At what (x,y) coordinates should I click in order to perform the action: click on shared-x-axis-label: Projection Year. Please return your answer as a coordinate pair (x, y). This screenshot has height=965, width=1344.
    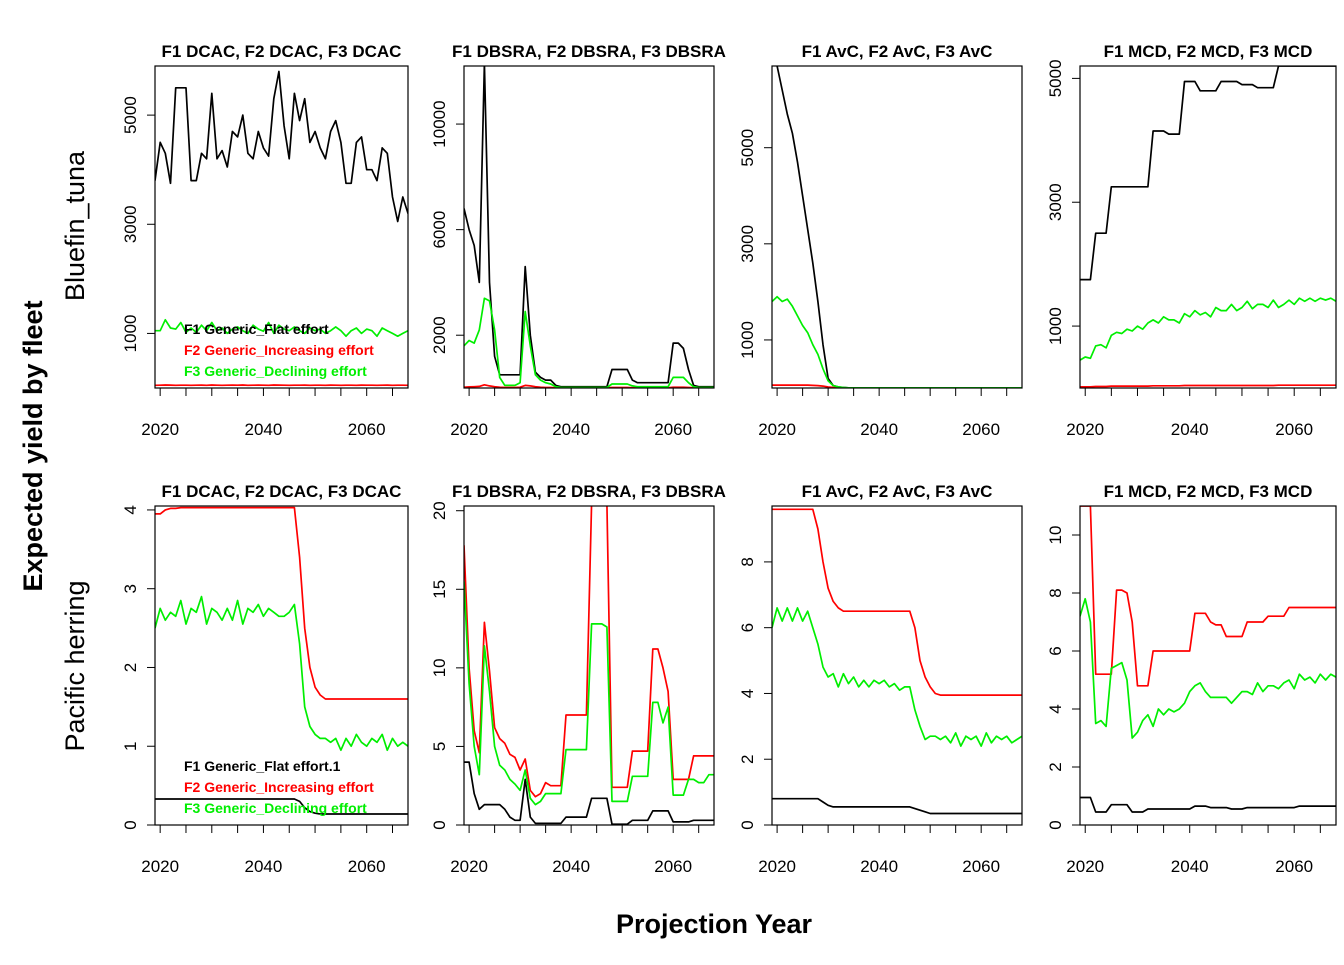
    Looking at the image, I should click on (714, 924).